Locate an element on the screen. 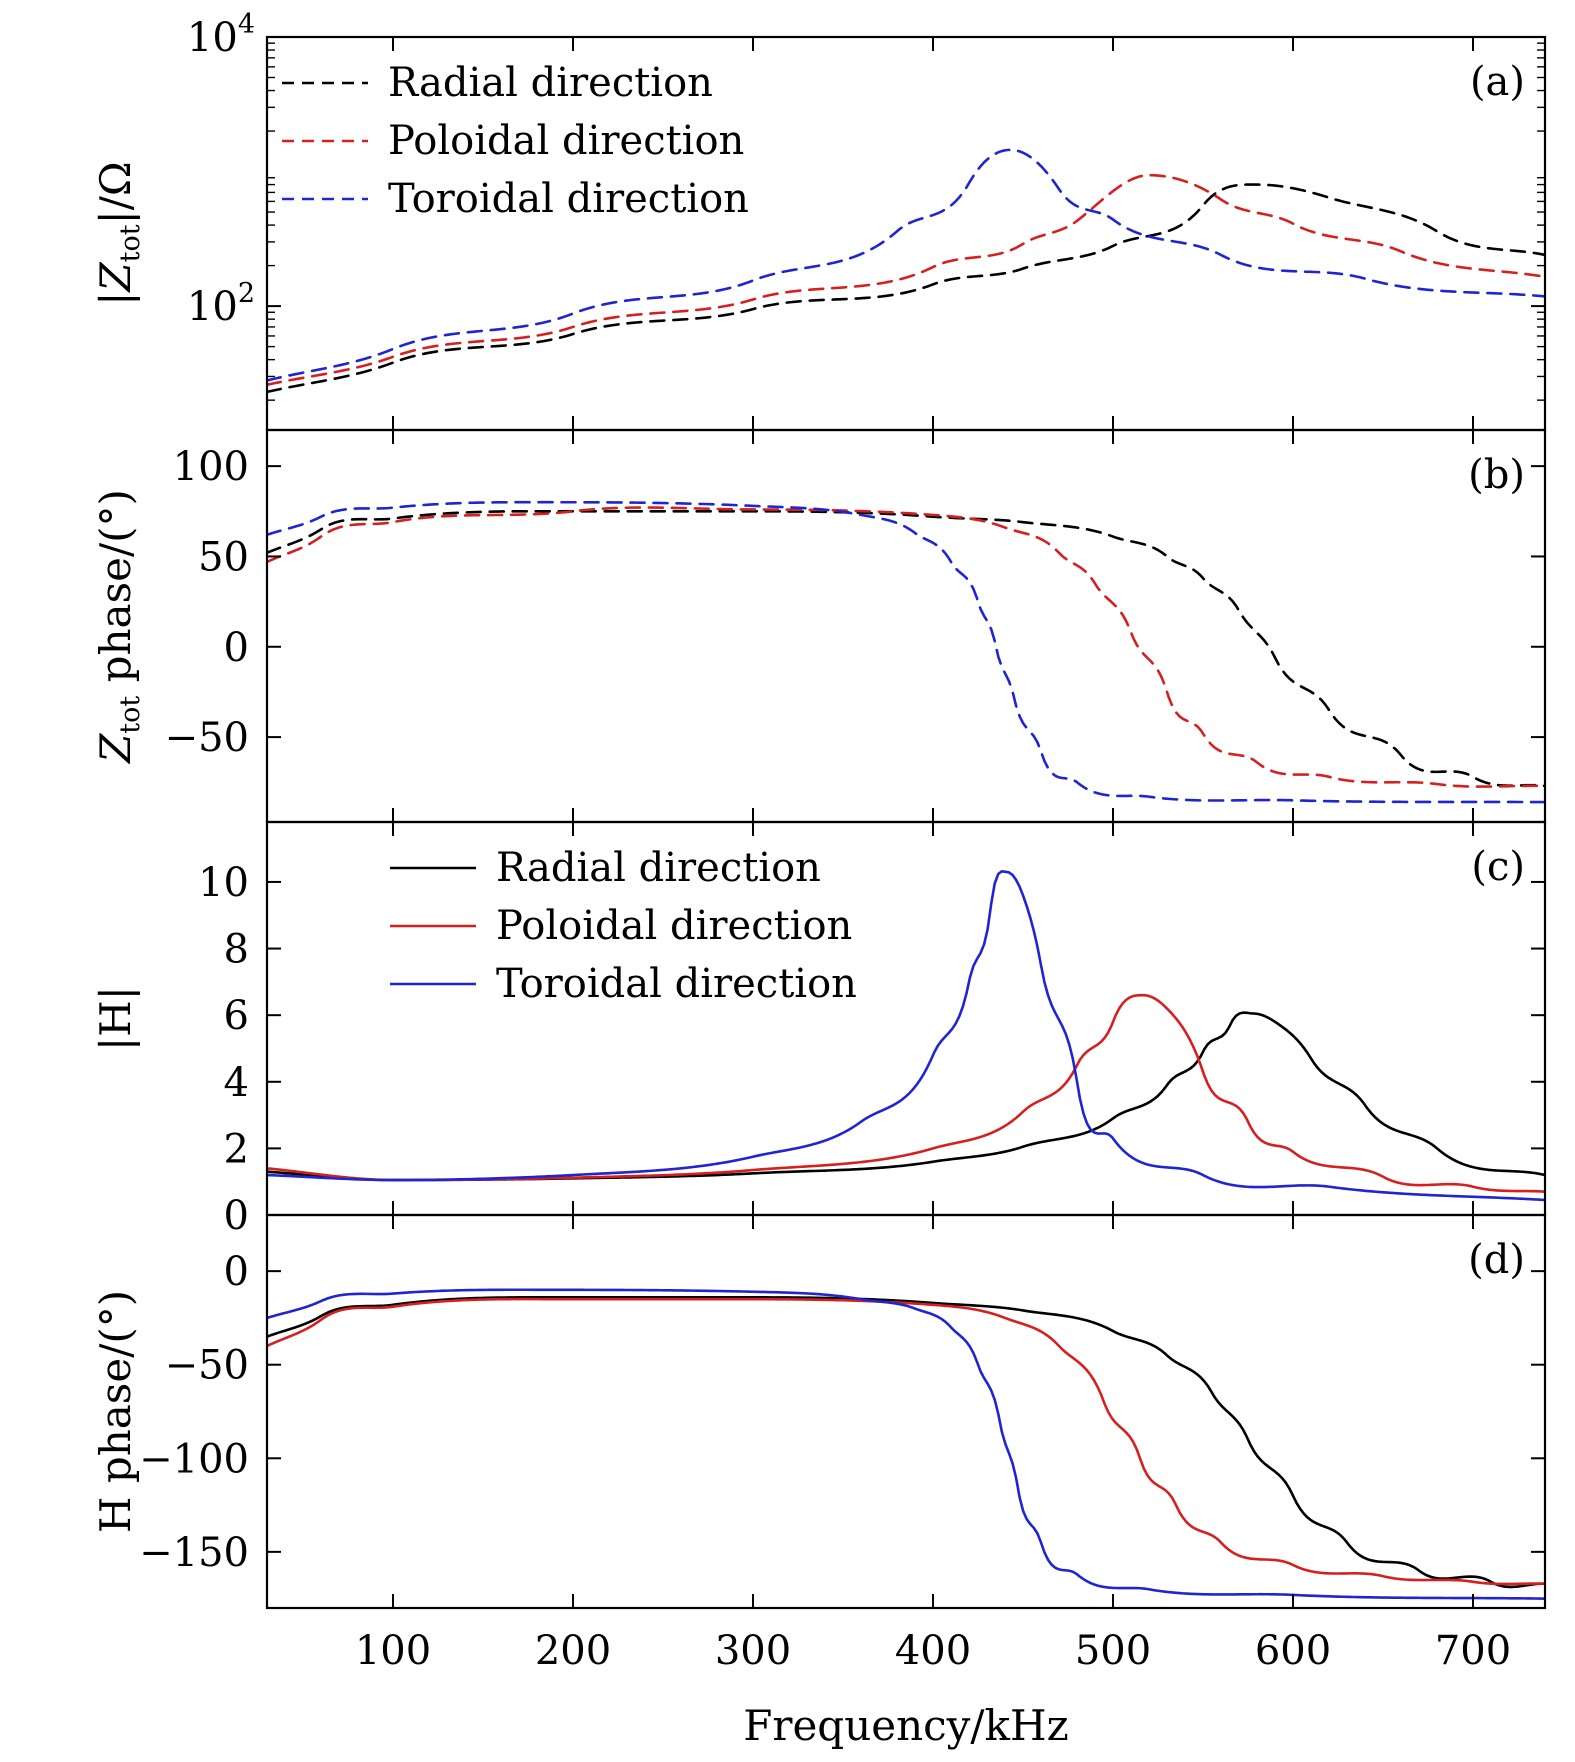  x-tick-label: 300 is located at coordinates (753, 1651).